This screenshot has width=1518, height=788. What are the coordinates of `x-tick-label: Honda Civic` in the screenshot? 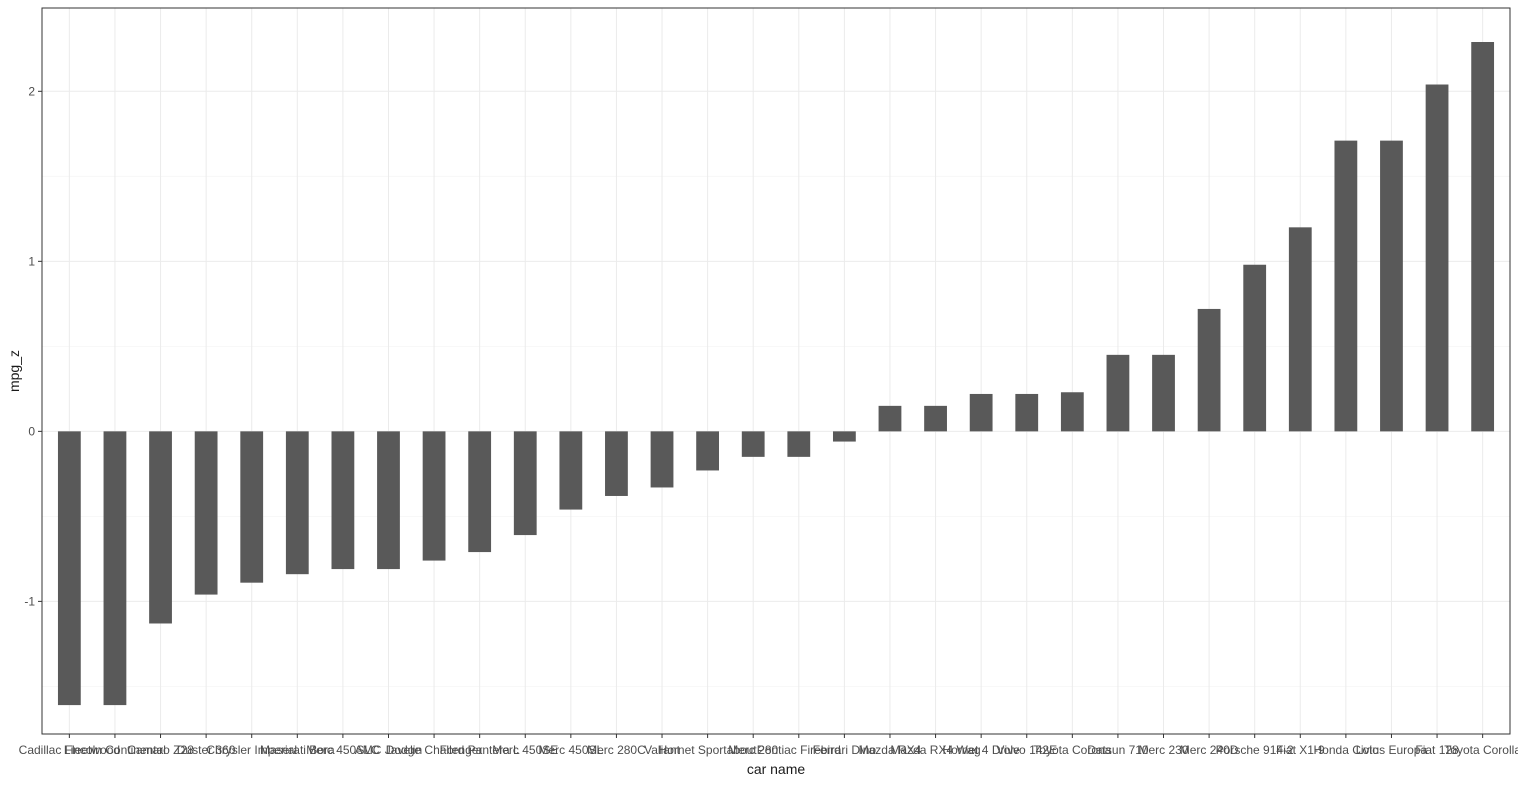 It's located at (1346, 750).